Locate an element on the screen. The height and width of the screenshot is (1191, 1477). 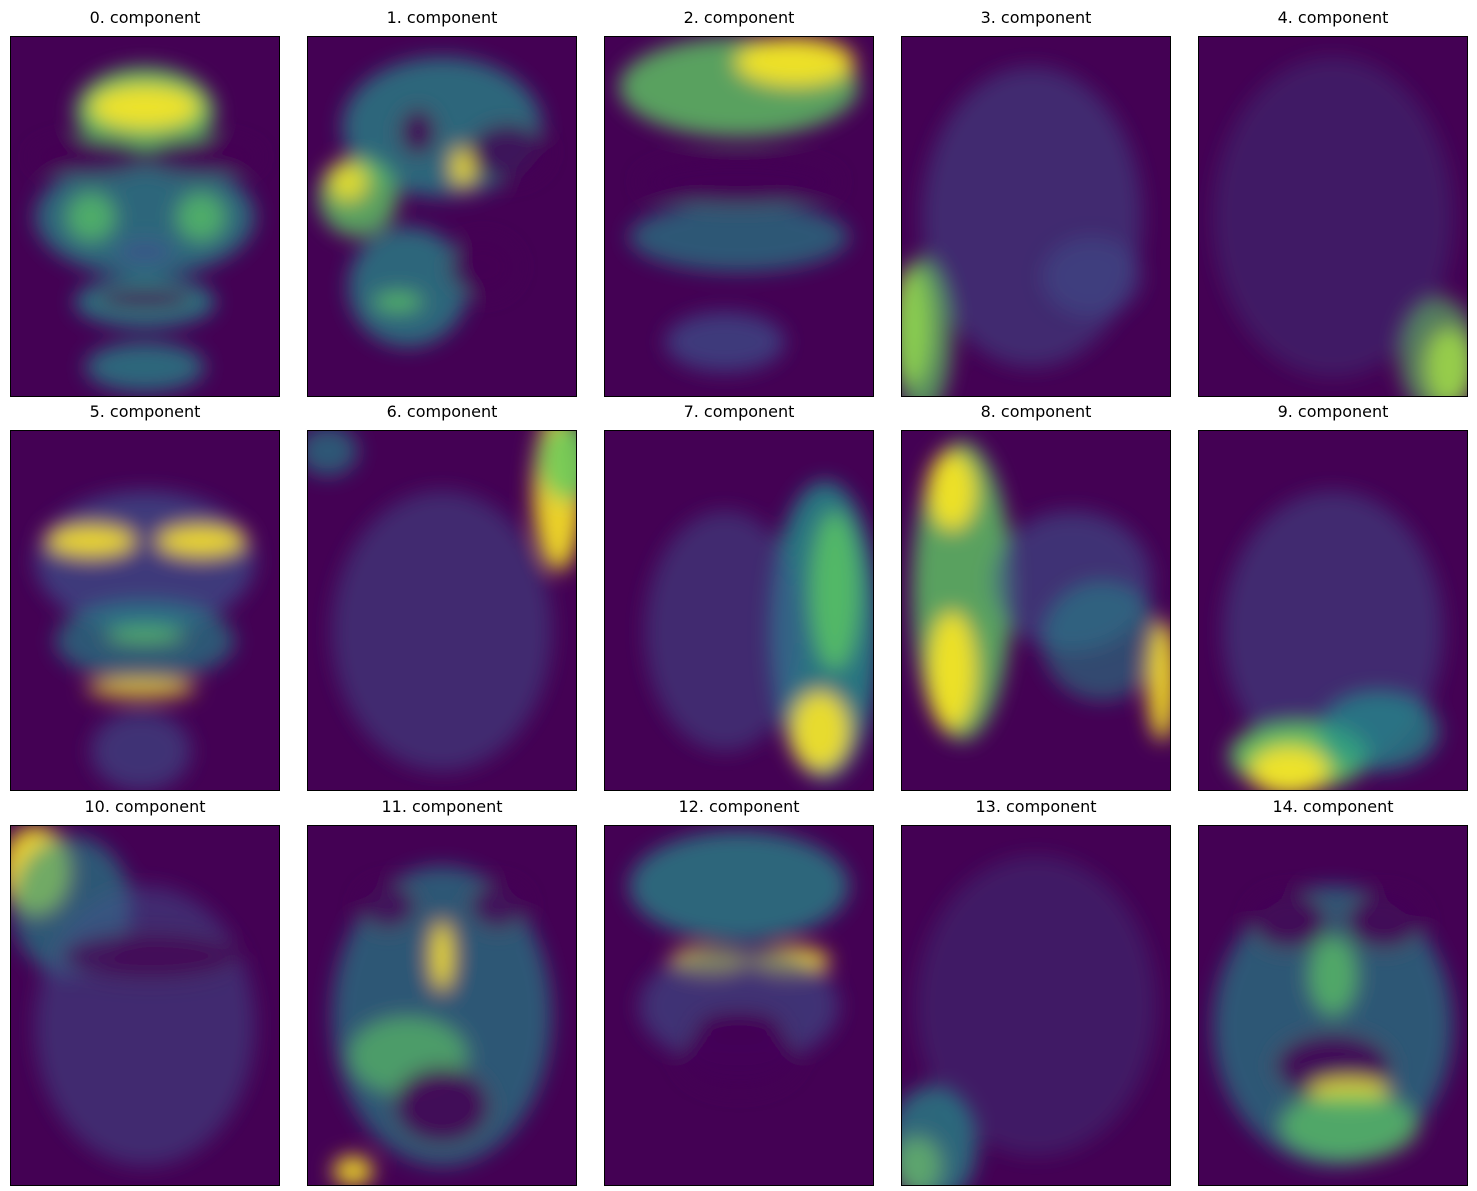
panel-title: 9. component is located at coordinates (1333, 411).